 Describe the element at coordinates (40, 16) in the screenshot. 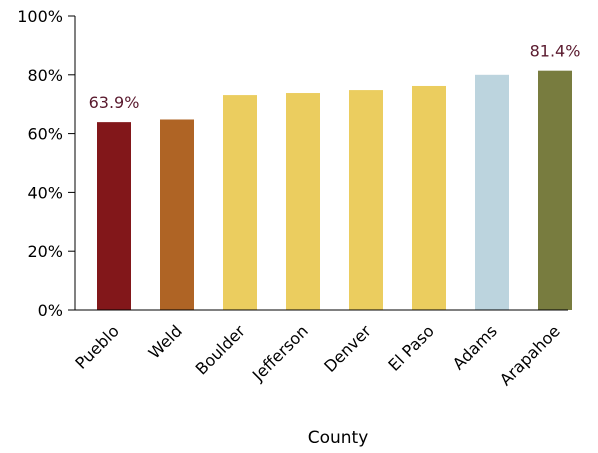

I see `y-tick-label: 100%` at that location.